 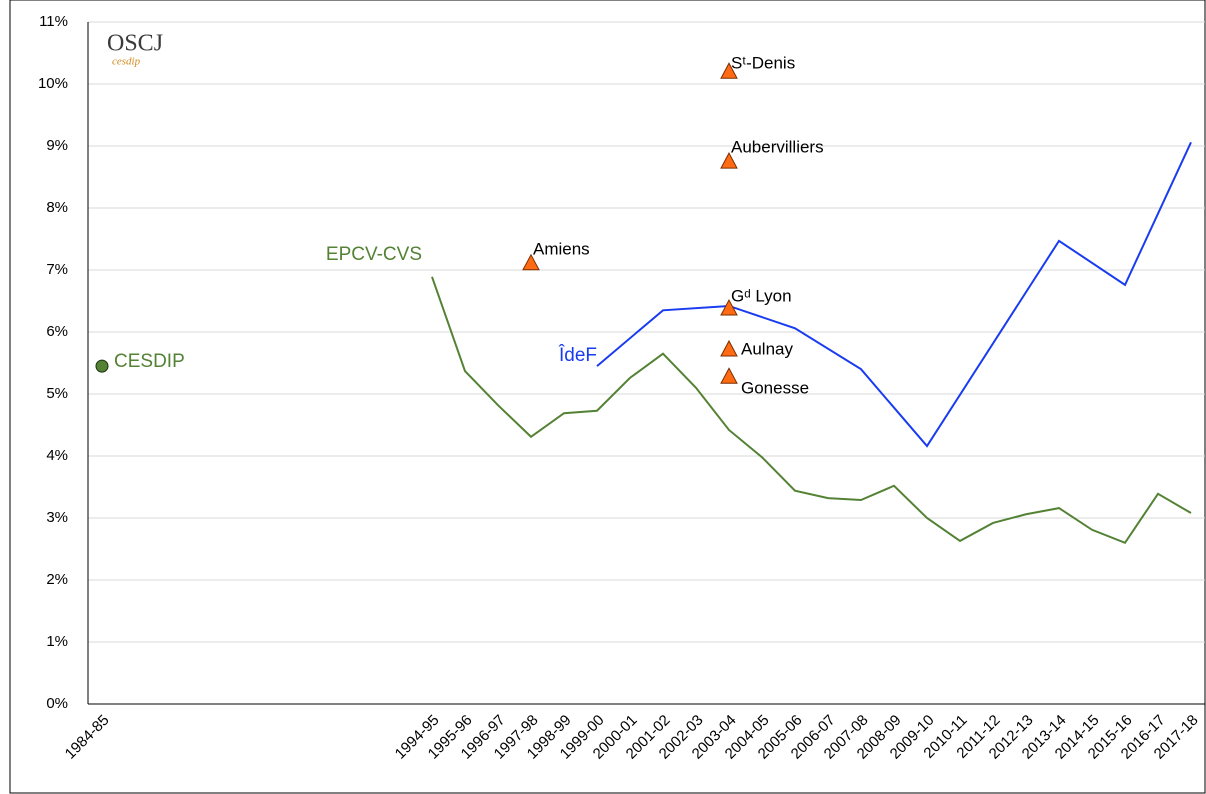 I want to click on x-tick-label: 1984-85, so click(x=87, y=737).